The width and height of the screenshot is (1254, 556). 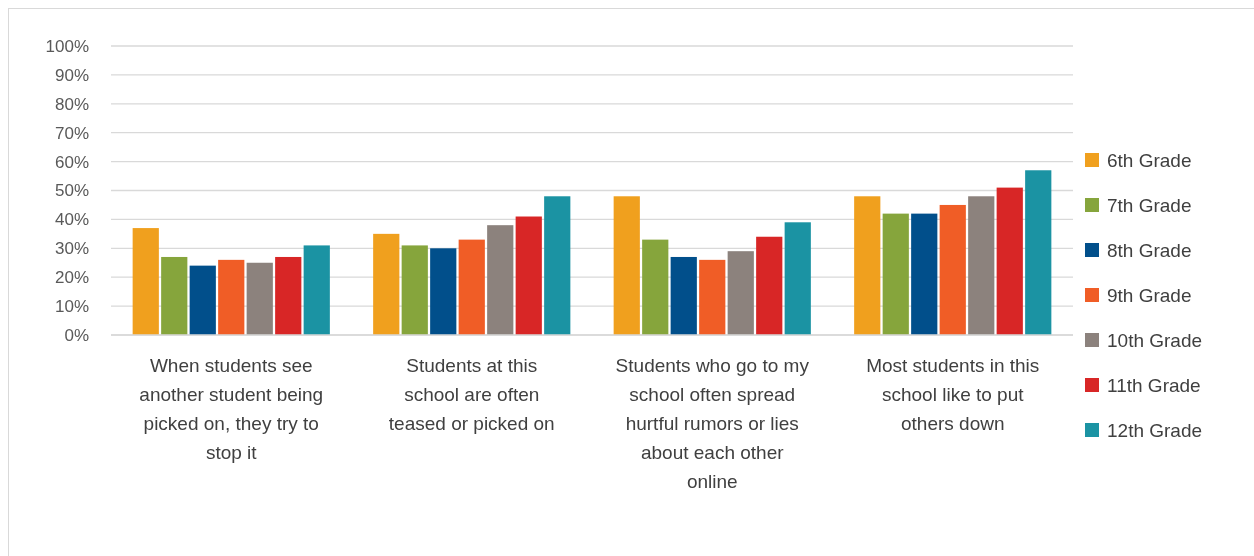 What do you see at coordinates (953, 394) in the screenshot?
I see `x-tick-label: Most students in this school like to put others down` at bounding box center [953, 394].